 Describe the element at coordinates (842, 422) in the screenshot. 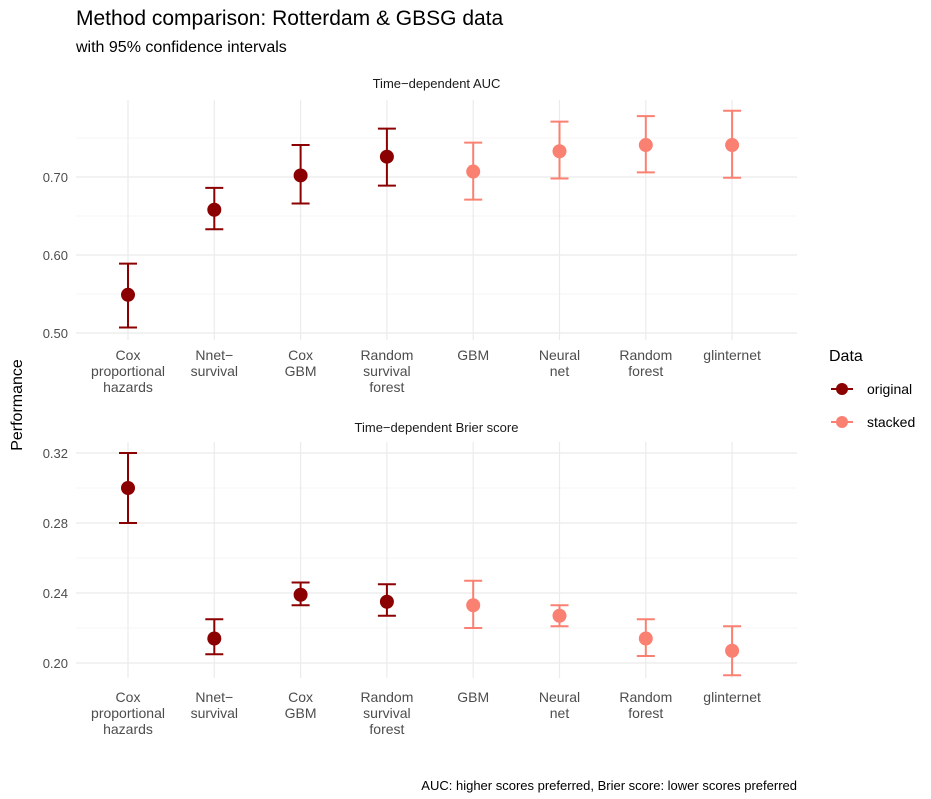

I see `legend-marker-stacked` at that location.